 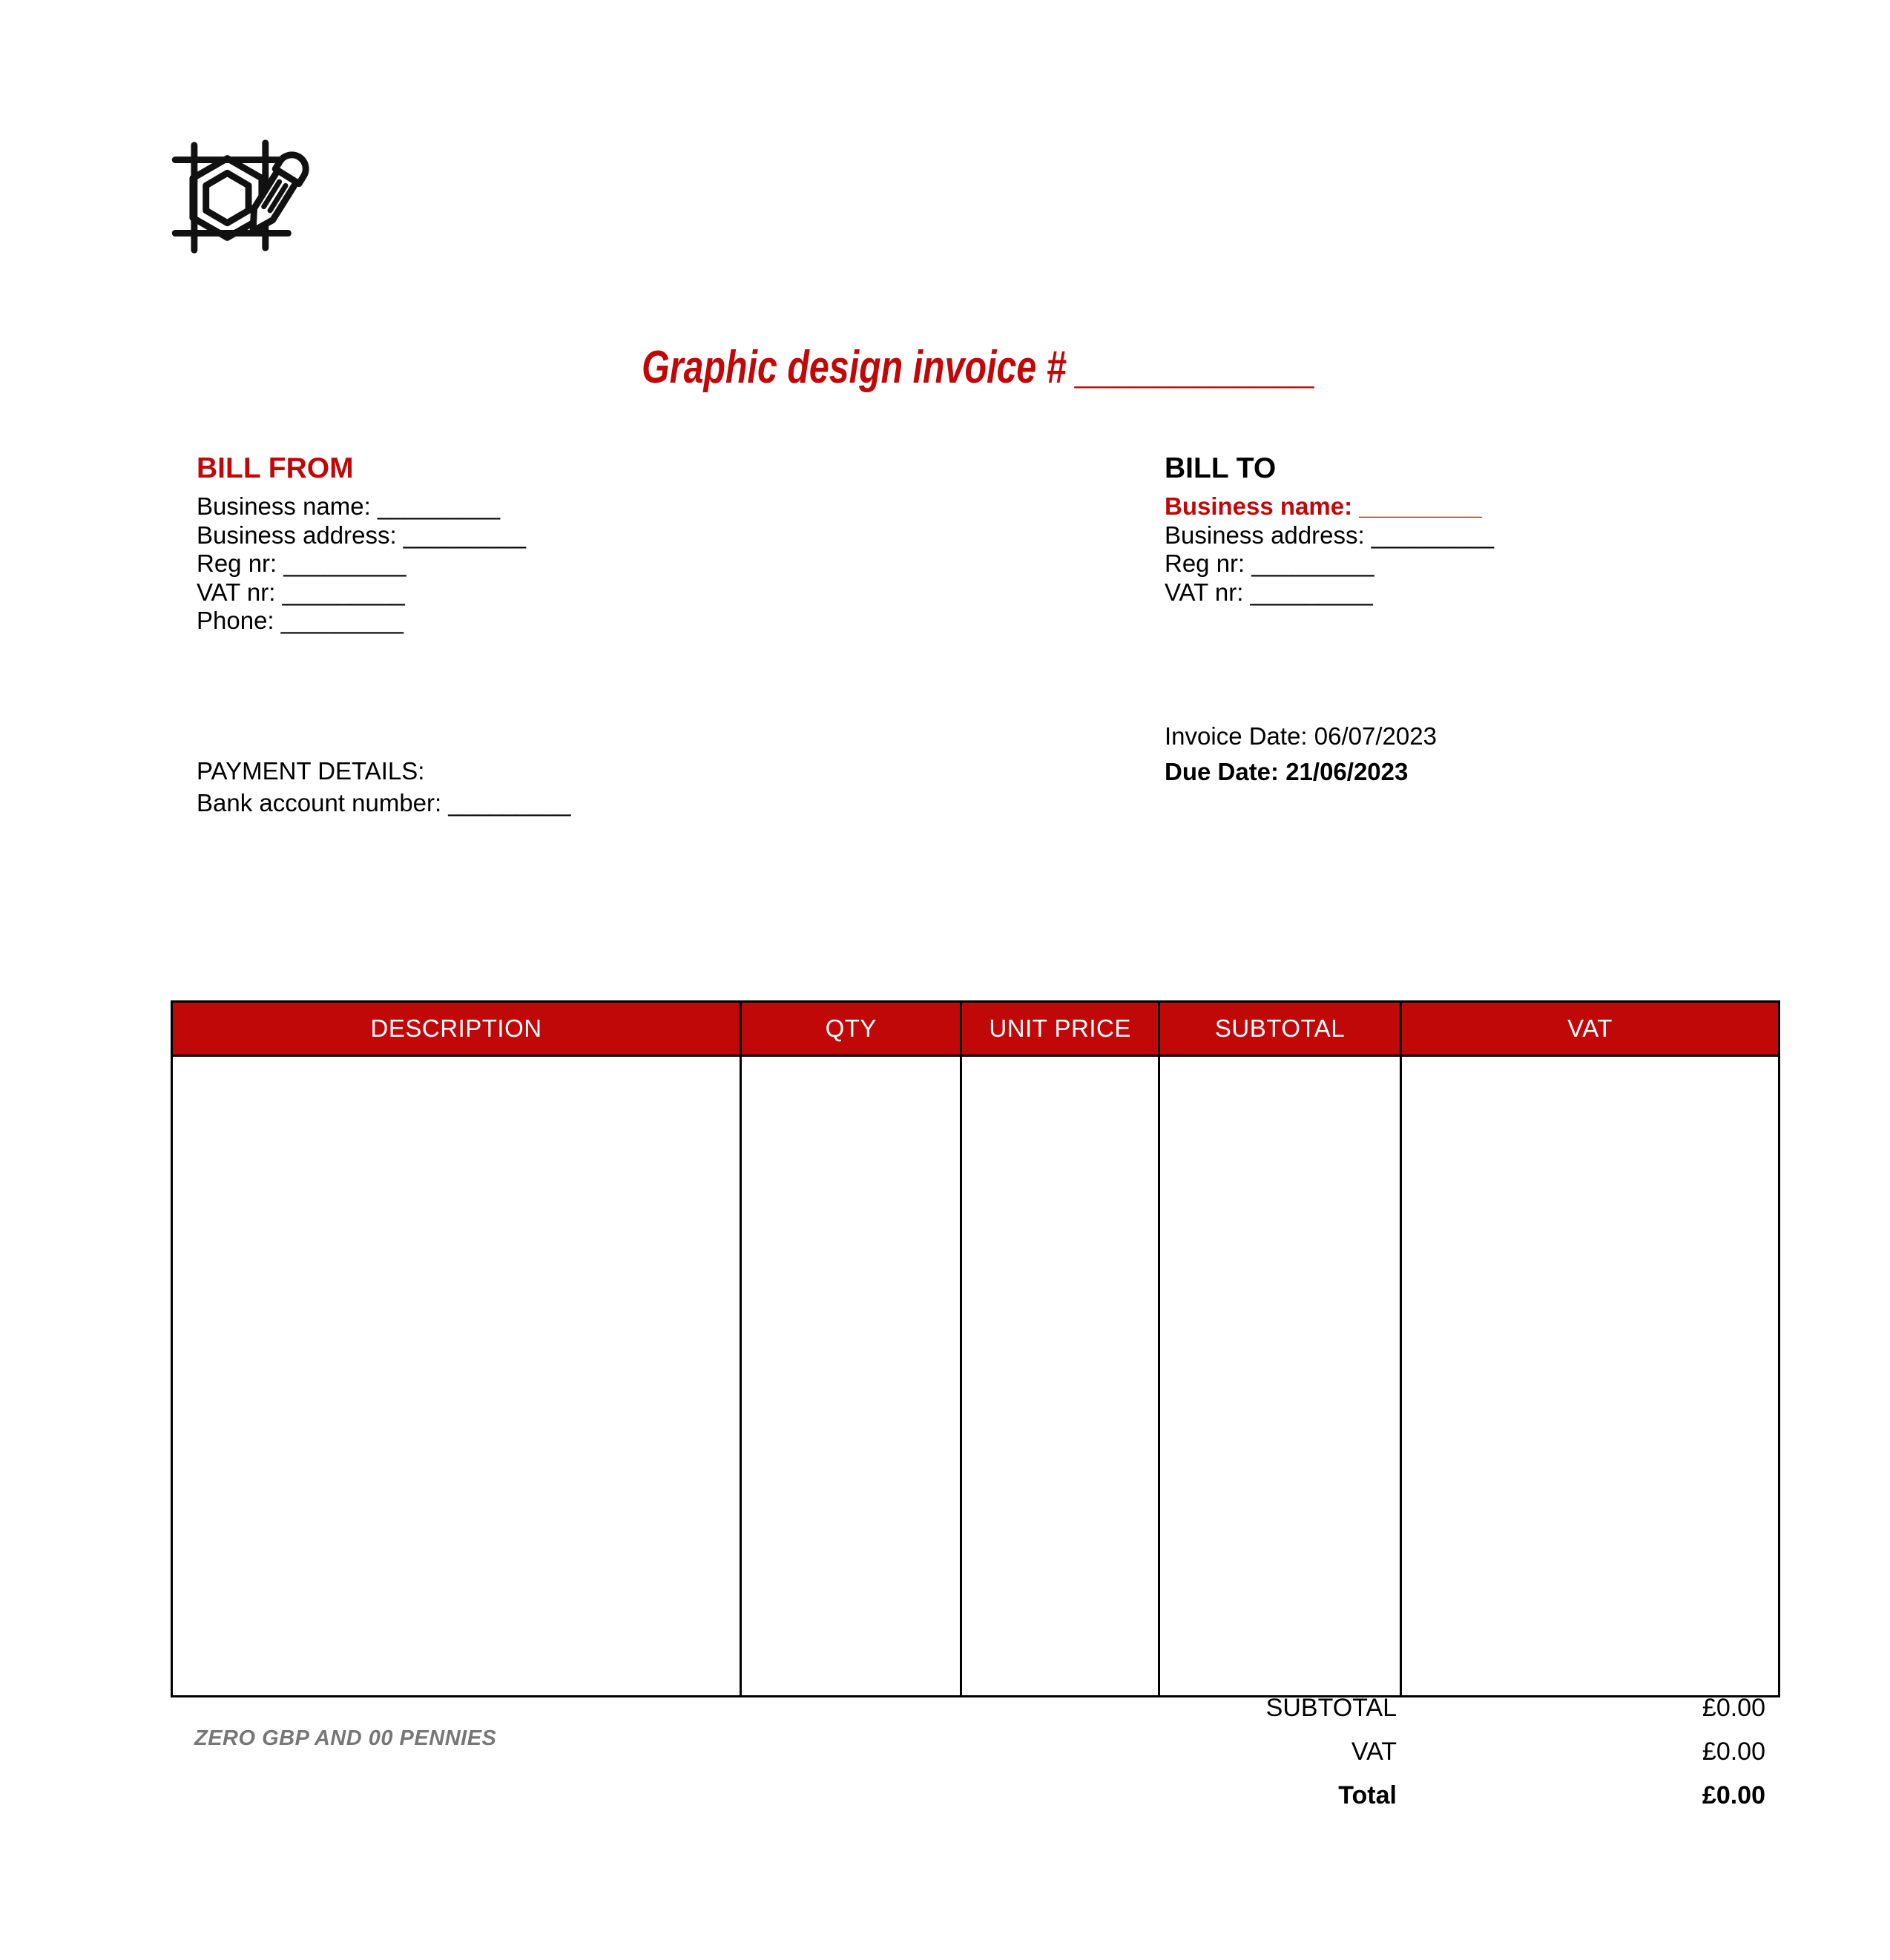 I want to click on column-header-subtotal: SUBTOTAL, so click(x=1281, y=1029).